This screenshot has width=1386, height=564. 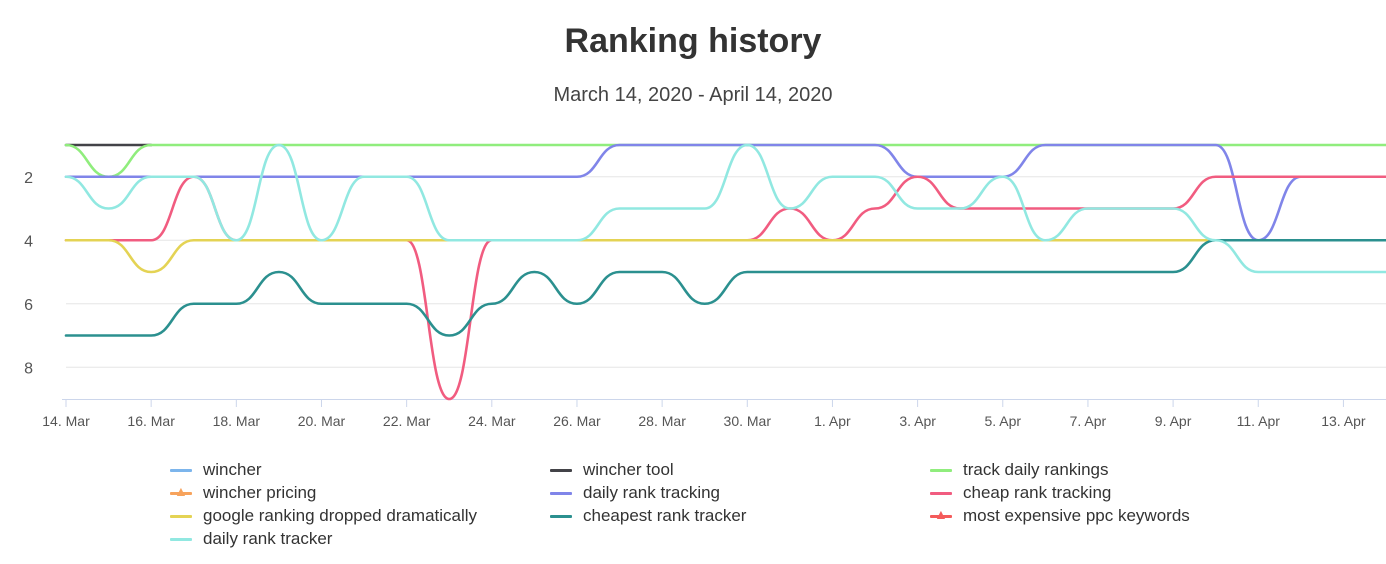 I want to click on series-line-google-ranking-dropped-dramatically, so click(x=725, y=256).